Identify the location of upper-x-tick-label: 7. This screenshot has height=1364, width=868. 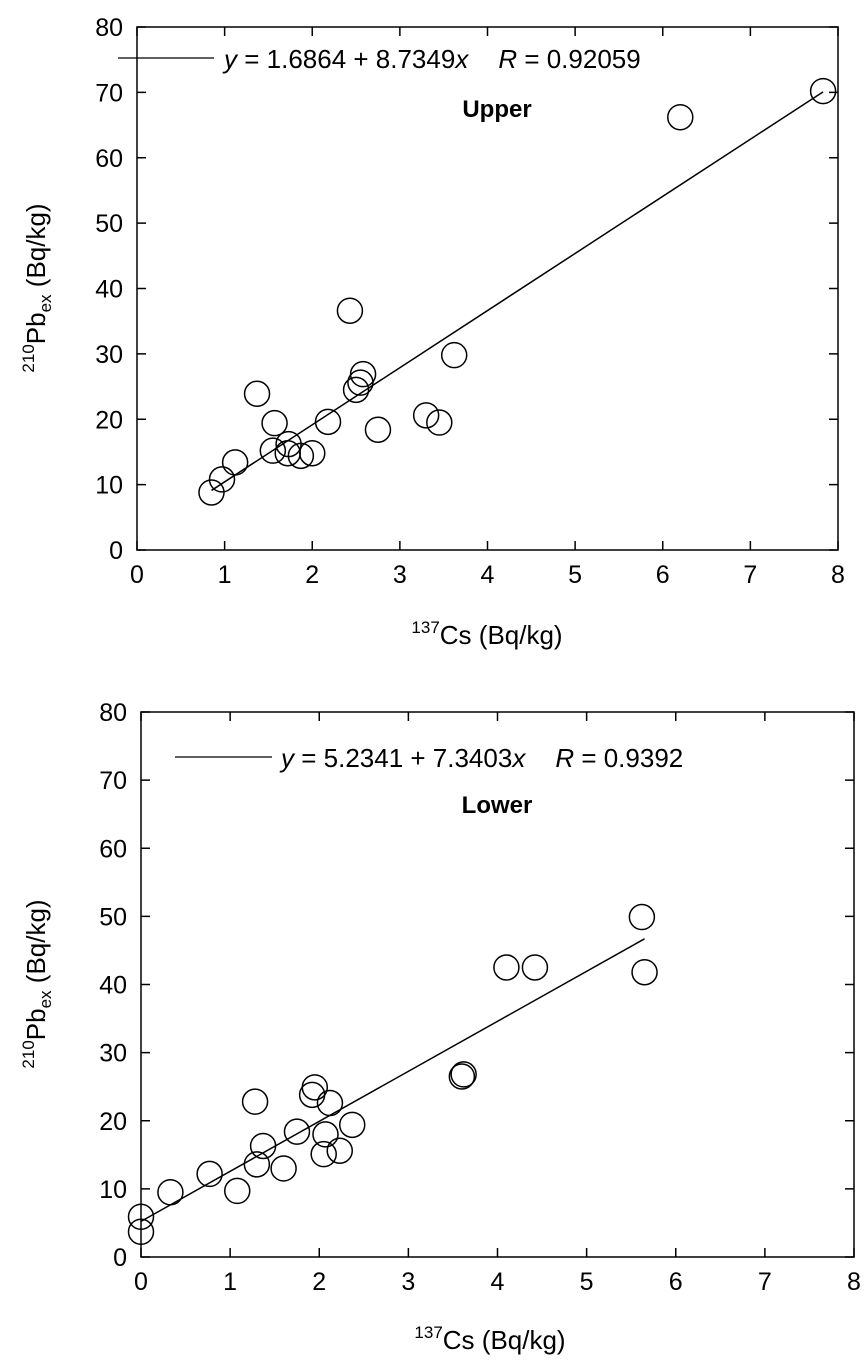
(750, 575).